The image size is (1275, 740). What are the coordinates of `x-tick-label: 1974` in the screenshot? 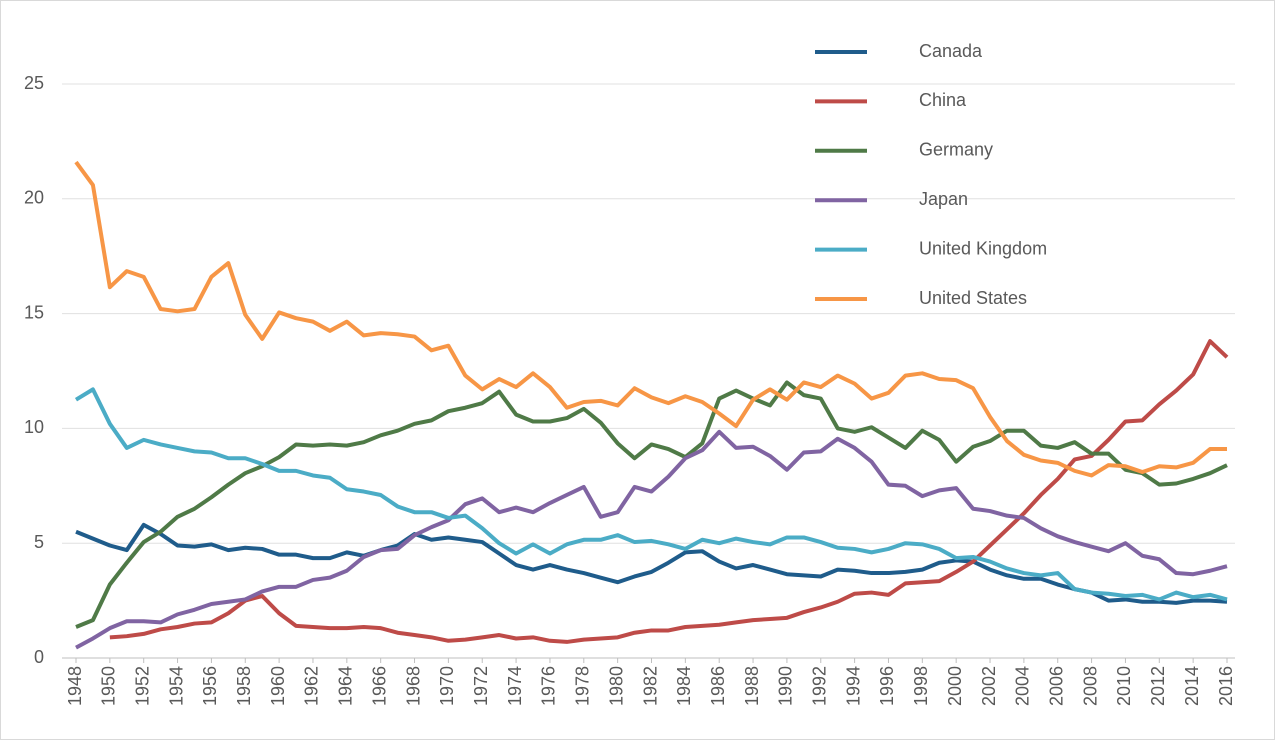 It's located at (515, 686).